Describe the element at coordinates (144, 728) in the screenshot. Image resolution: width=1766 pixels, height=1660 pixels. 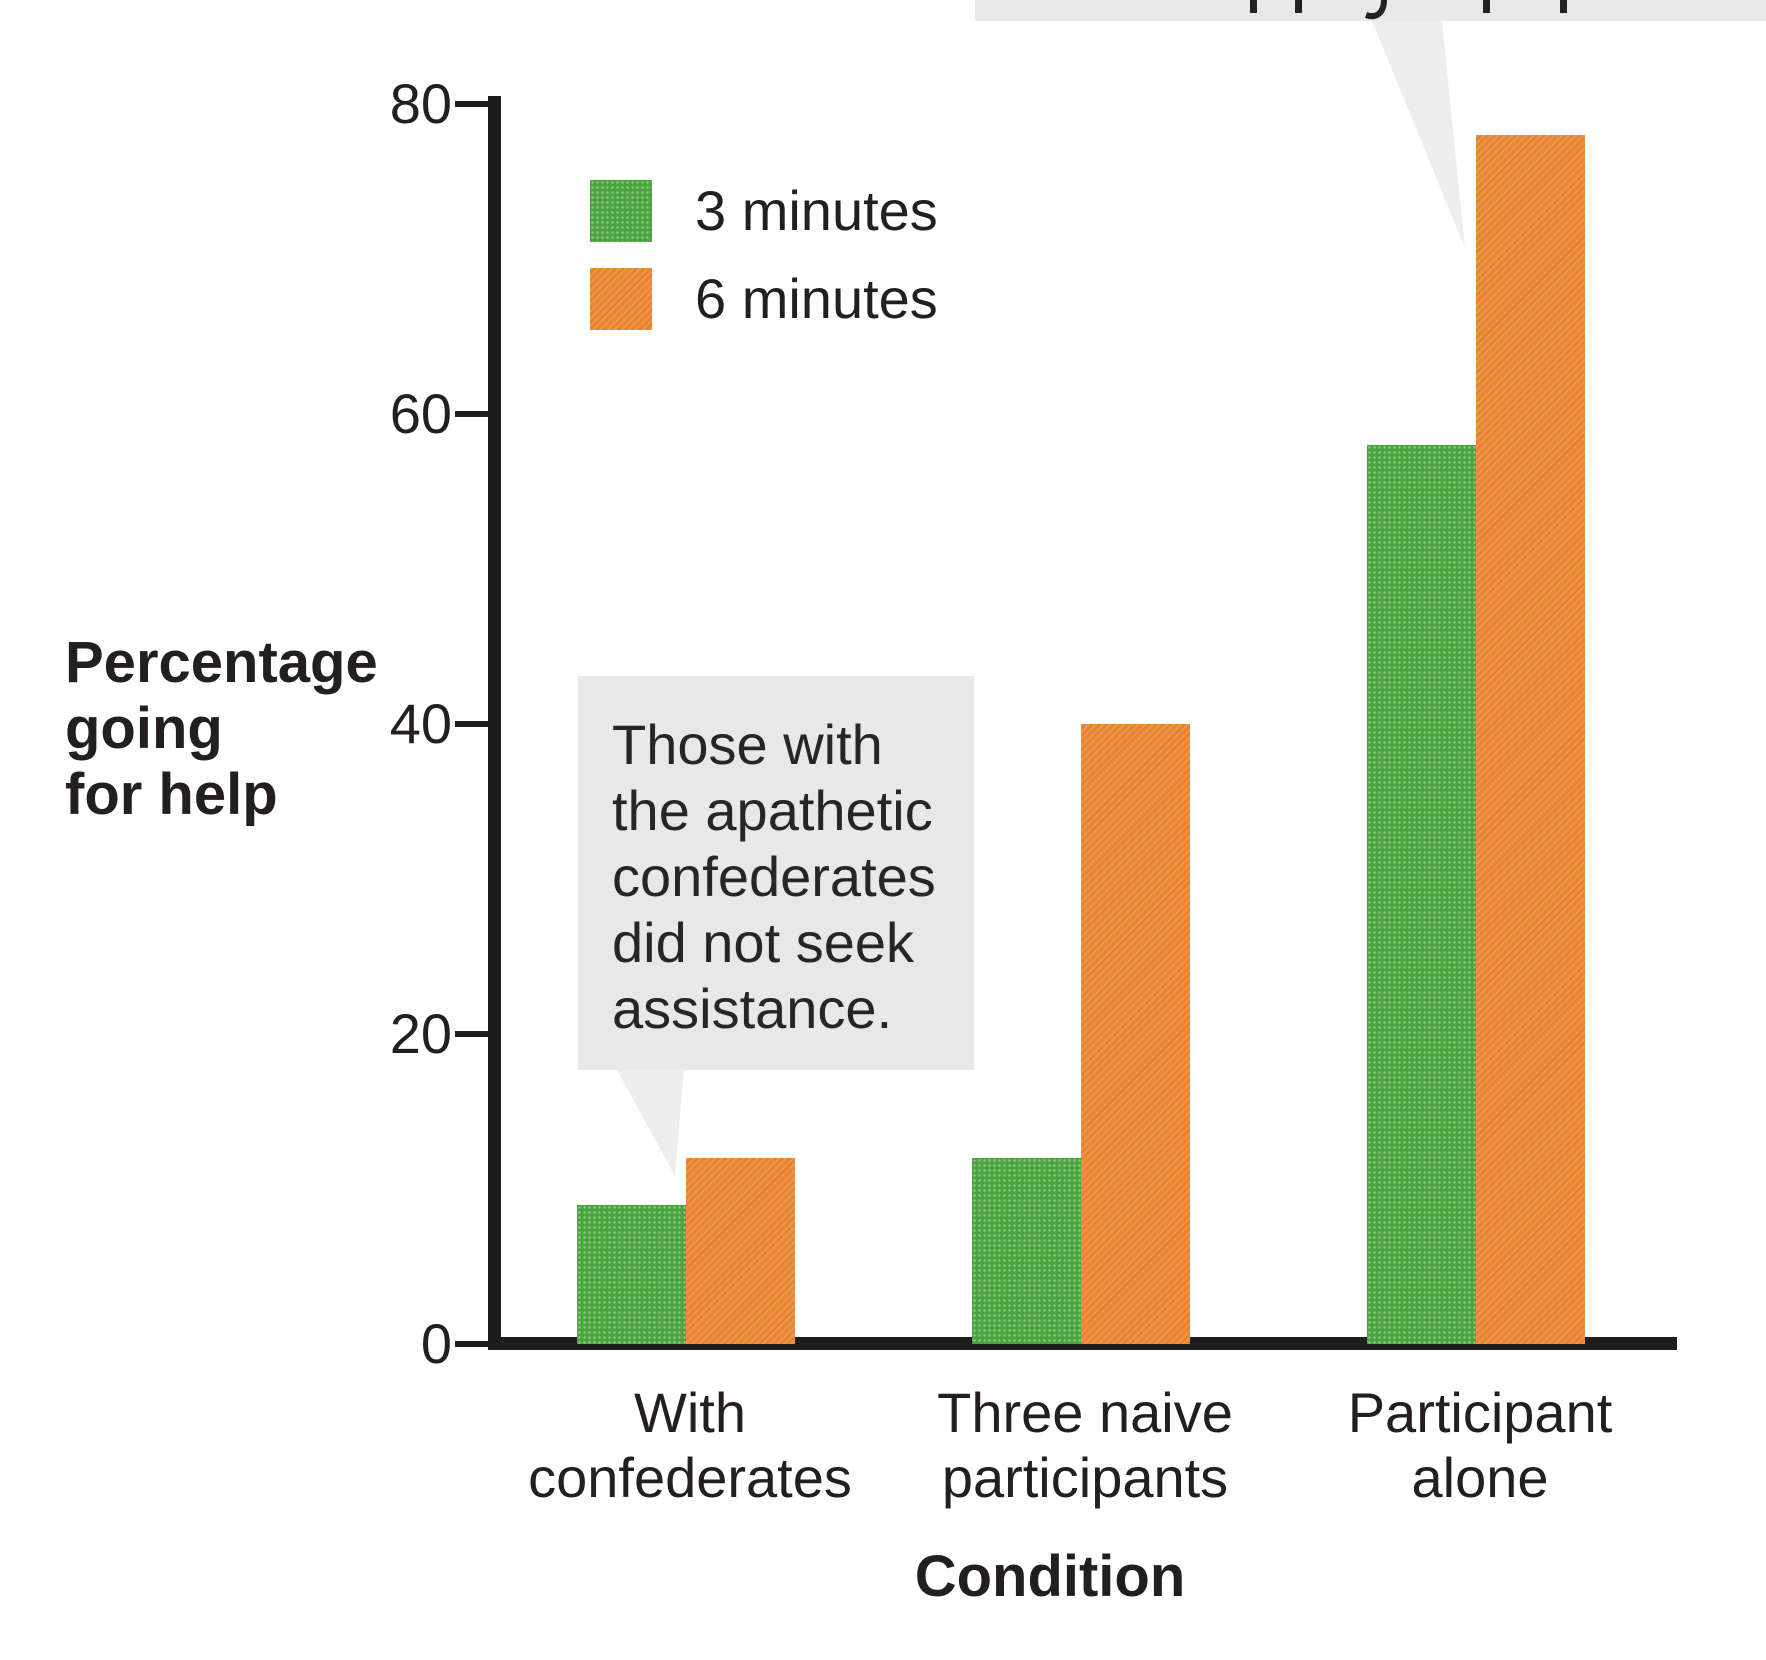
I see `y-axis-title-line: going` at that location.